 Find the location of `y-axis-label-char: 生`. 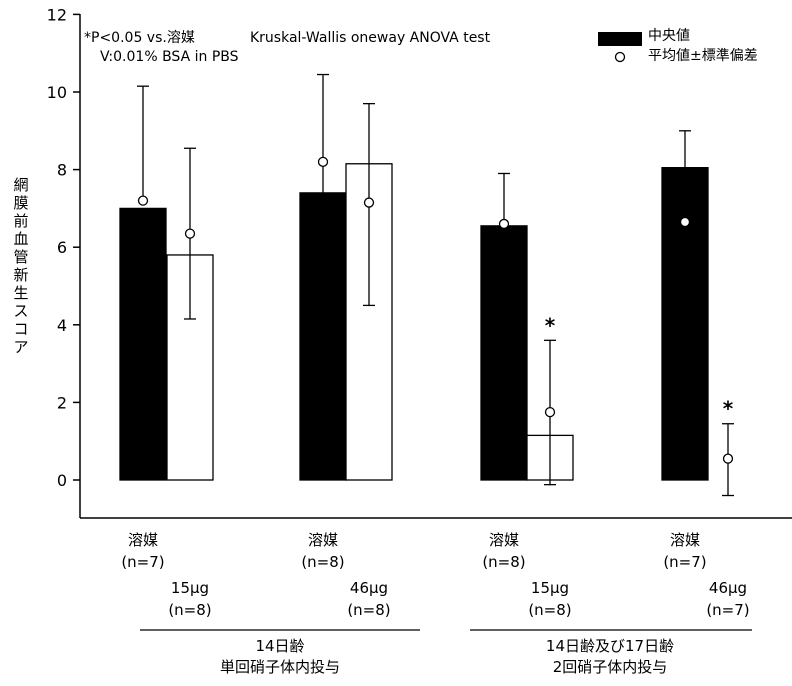

y-axis-label-char: 生 is located at coordinates (21, 293).